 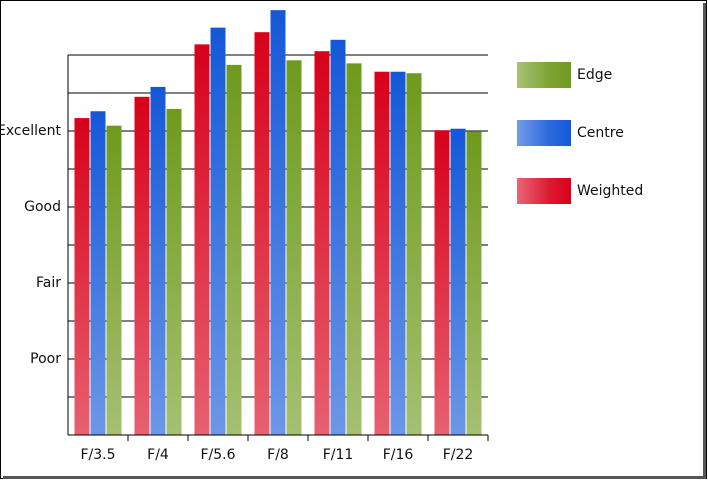 I want to click on x-tick-label: F/11, so click(x=338, y=455).